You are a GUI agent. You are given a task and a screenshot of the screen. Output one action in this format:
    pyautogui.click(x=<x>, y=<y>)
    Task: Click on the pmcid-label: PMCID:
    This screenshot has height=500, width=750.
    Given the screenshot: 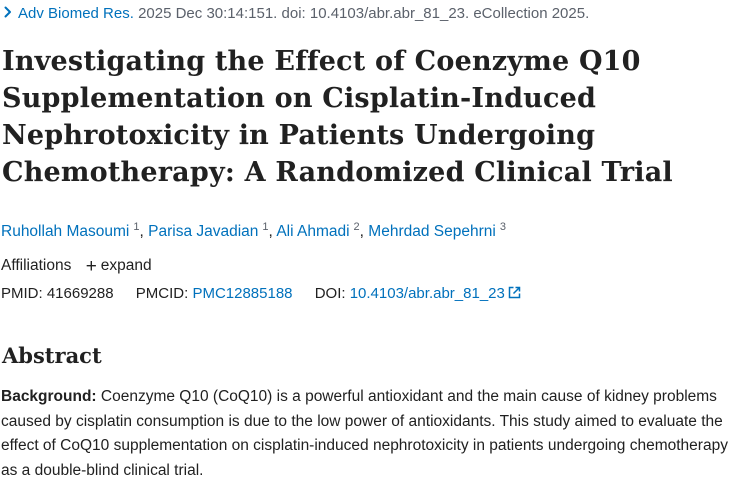 What is the action you would take?
    pyautogui.click(x=162, y=293)
    